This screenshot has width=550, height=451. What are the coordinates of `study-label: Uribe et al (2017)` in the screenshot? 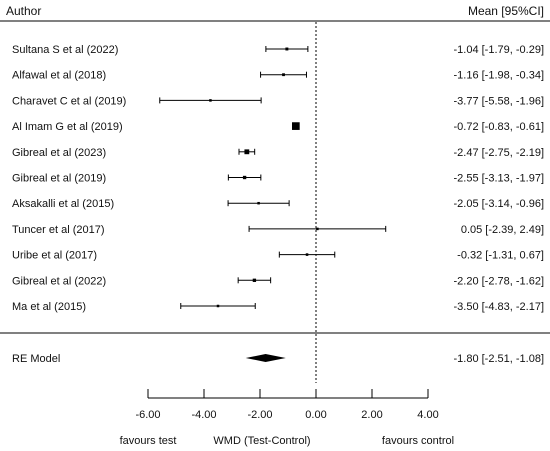 It's located at (54, 256).